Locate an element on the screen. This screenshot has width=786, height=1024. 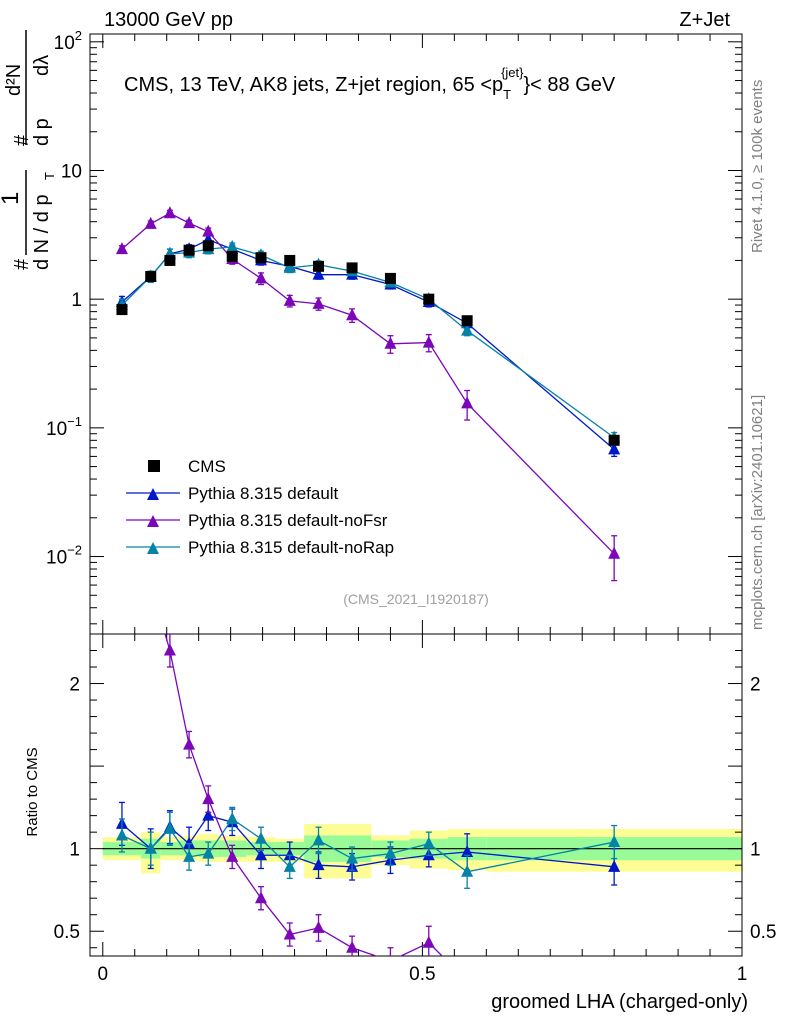
y-tick-label: 1 is located at coordinates (76, 300).